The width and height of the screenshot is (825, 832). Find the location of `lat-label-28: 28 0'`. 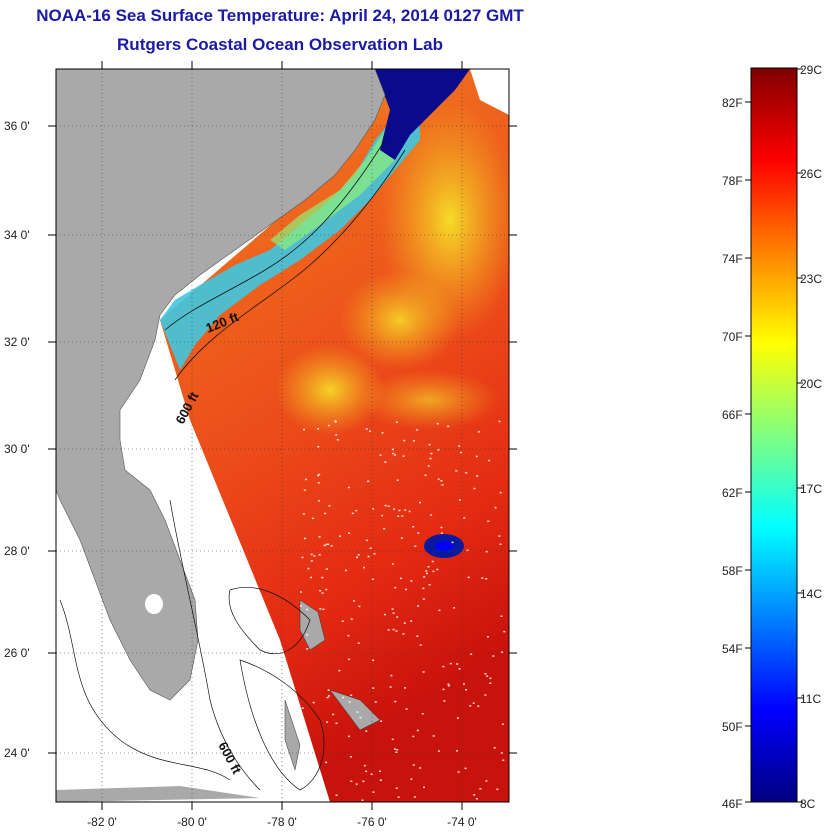

lat-label-28: 28 0' is located at coordinates (17, 551).